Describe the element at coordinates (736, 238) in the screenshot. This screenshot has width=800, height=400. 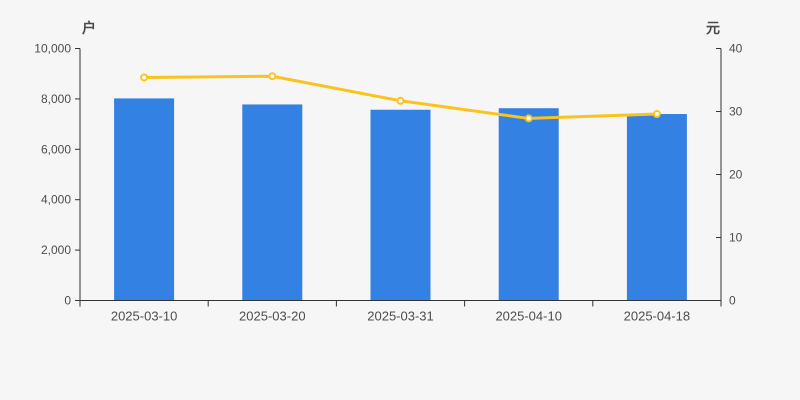
I see `right-axis-tick-label: 10` at that location.